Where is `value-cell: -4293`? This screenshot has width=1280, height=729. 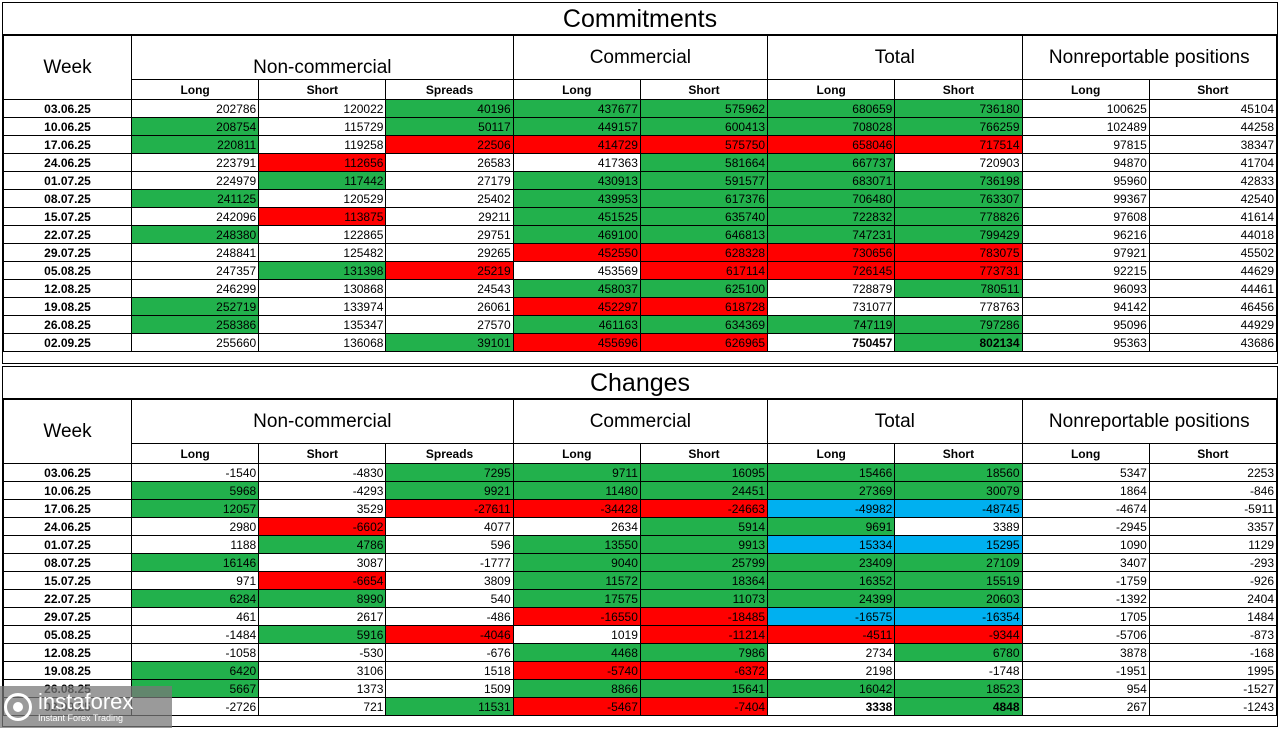 value-cell: -4293 is located at coordinates (322, 490).